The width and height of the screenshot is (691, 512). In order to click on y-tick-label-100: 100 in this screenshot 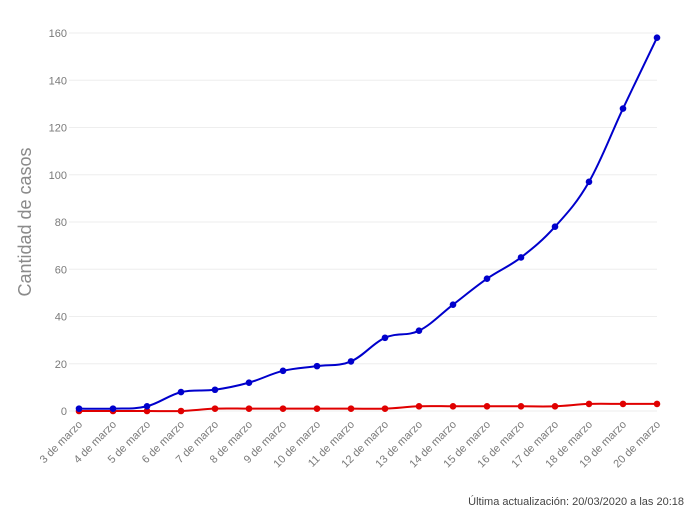, I will do `click(58, 176)`.